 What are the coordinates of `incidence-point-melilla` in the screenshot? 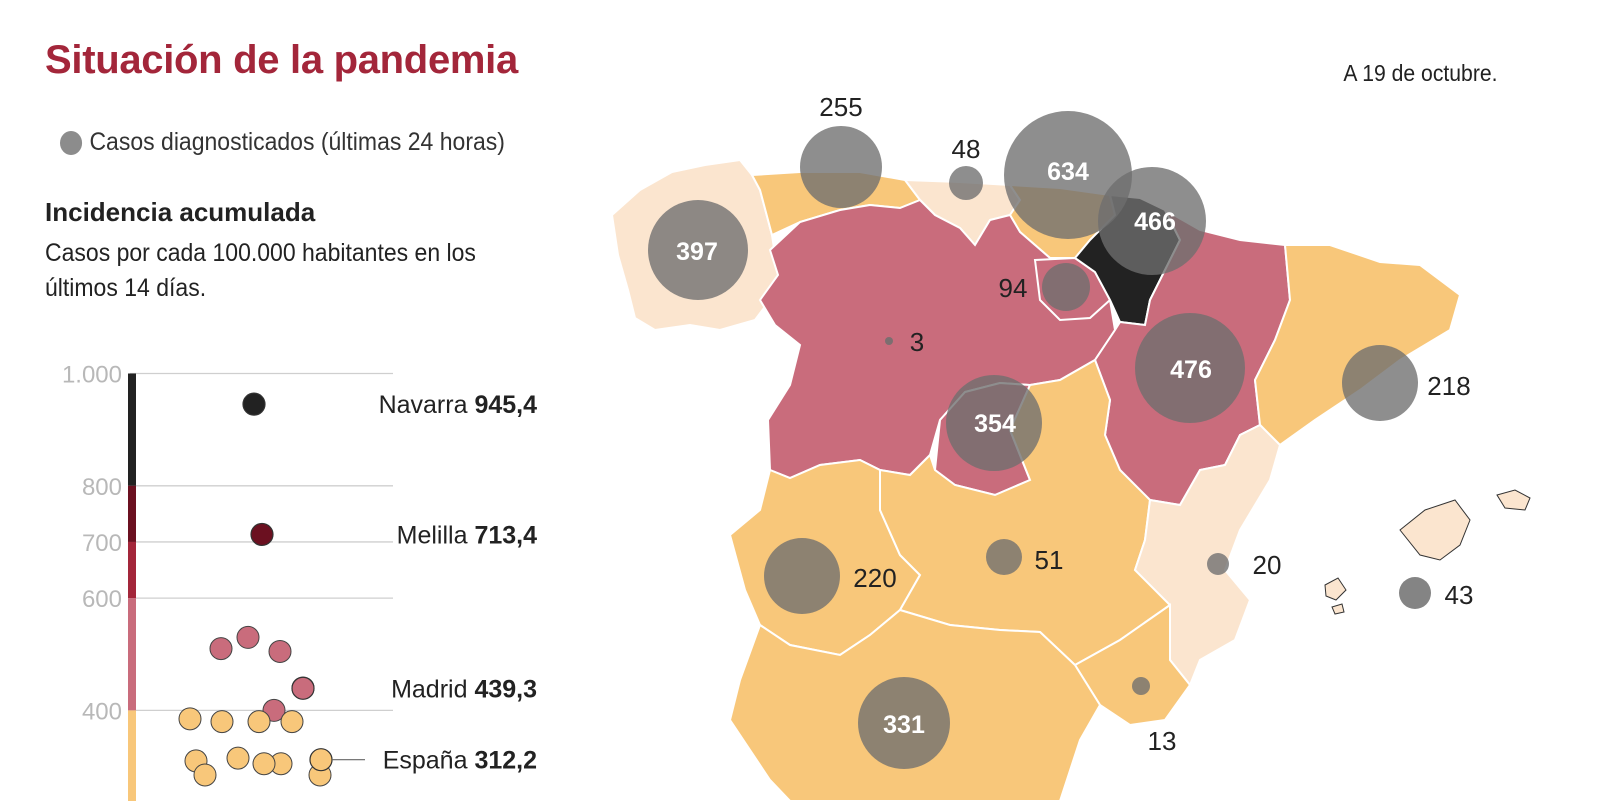 It's located at (262, 534).